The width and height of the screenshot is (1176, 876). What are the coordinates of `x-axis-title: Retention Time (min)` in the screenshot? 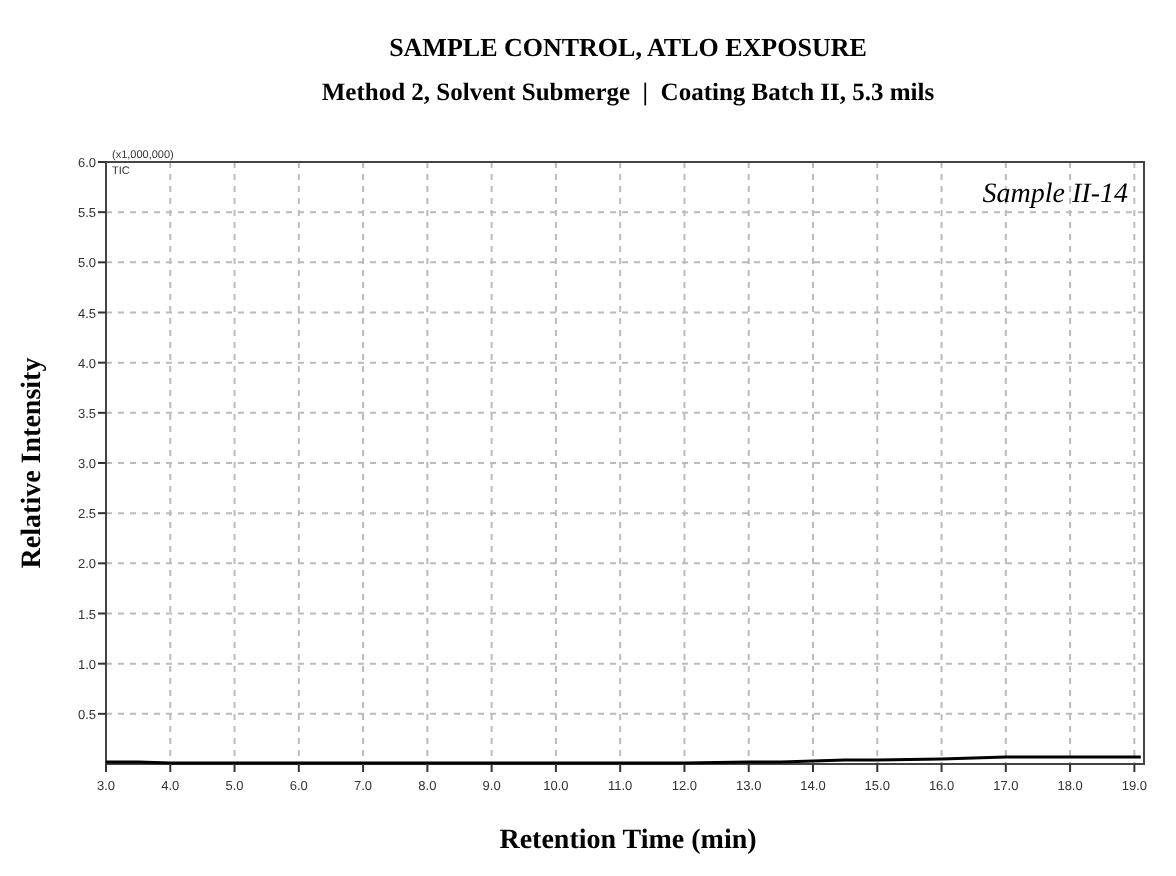 It's located at (628, 841).